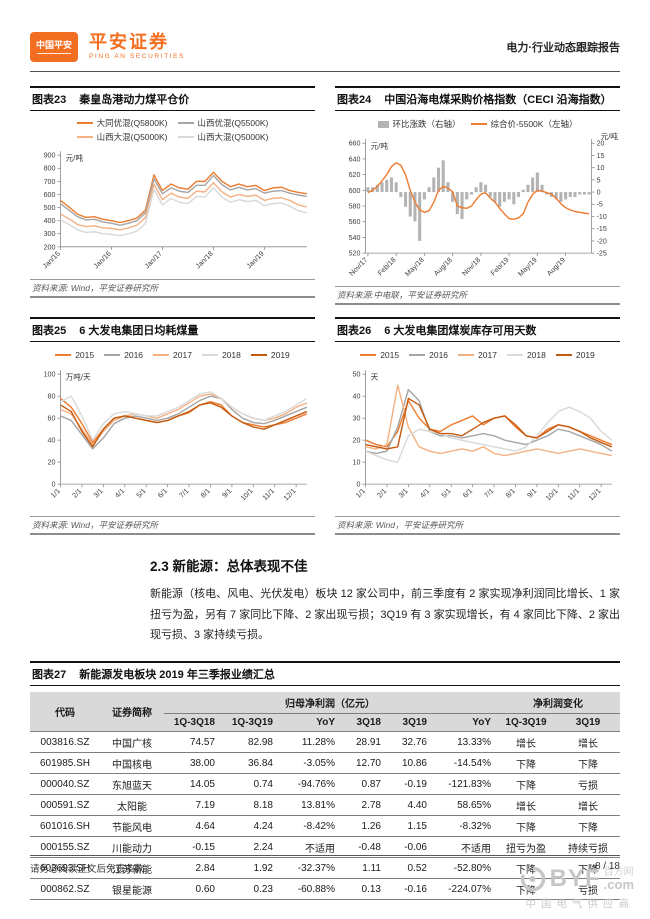  I want to click on svg-text: 600, so click(355, 191).